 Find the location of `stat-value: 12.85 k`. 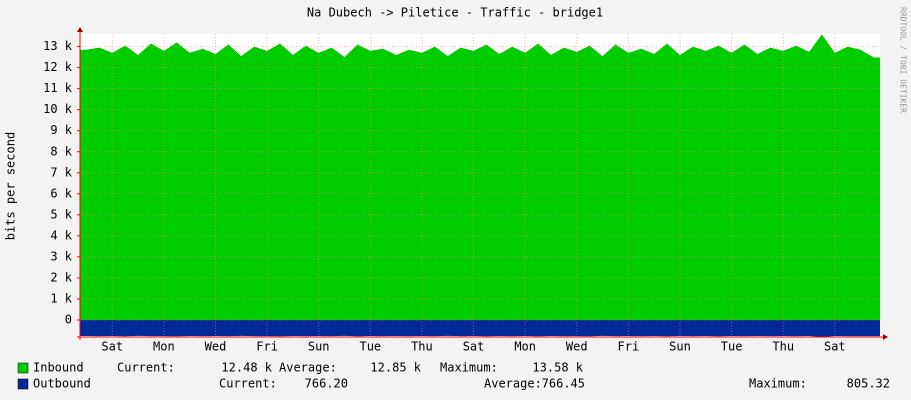

stat-value: 12.85 k is located at coordinates (395, 368).